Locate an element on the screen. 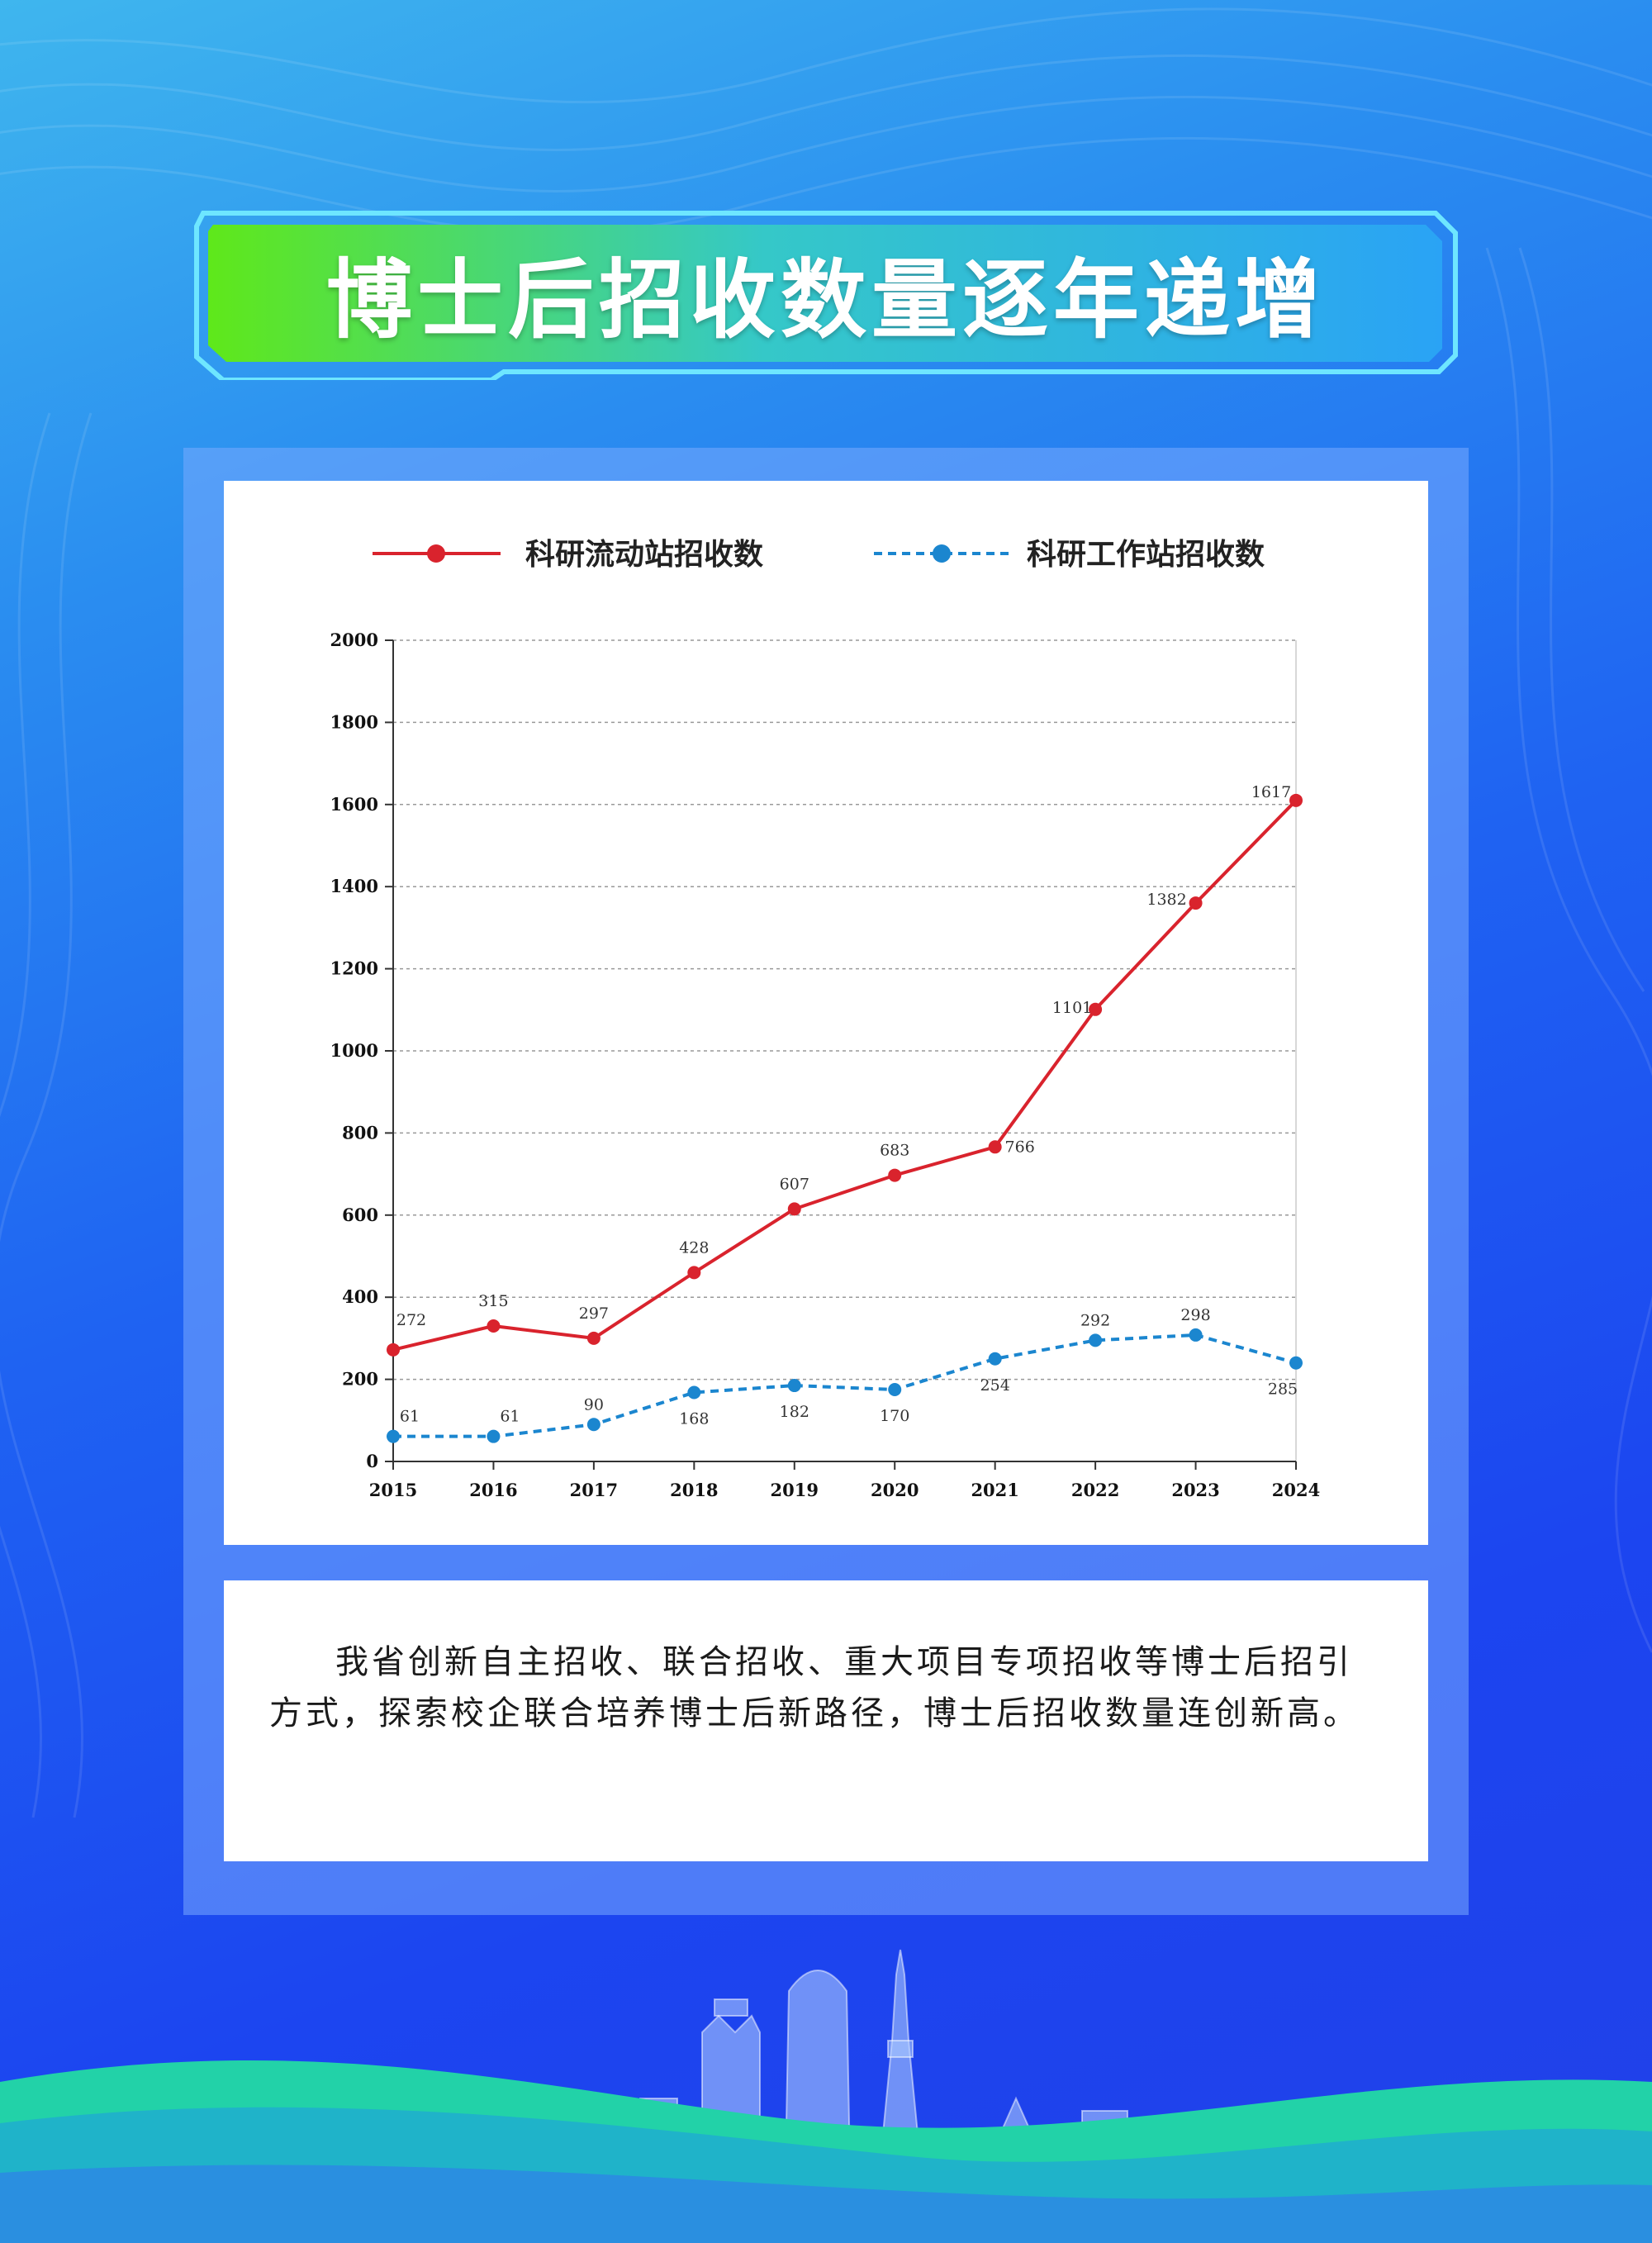  y-tick-label: 1000 is located at coordinates (354, 1050).